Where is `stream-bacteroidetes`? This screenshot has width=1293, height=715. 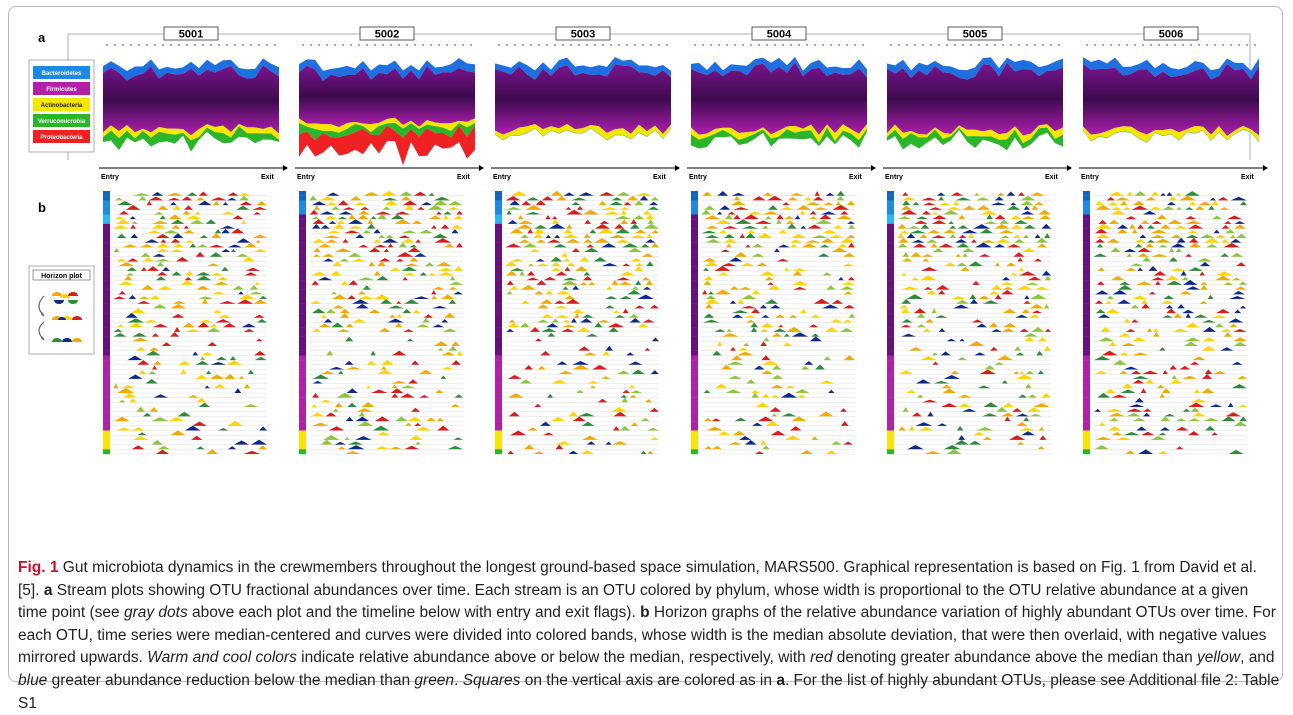
stream-bacteroidetes is located at coordinates (1171, 68).